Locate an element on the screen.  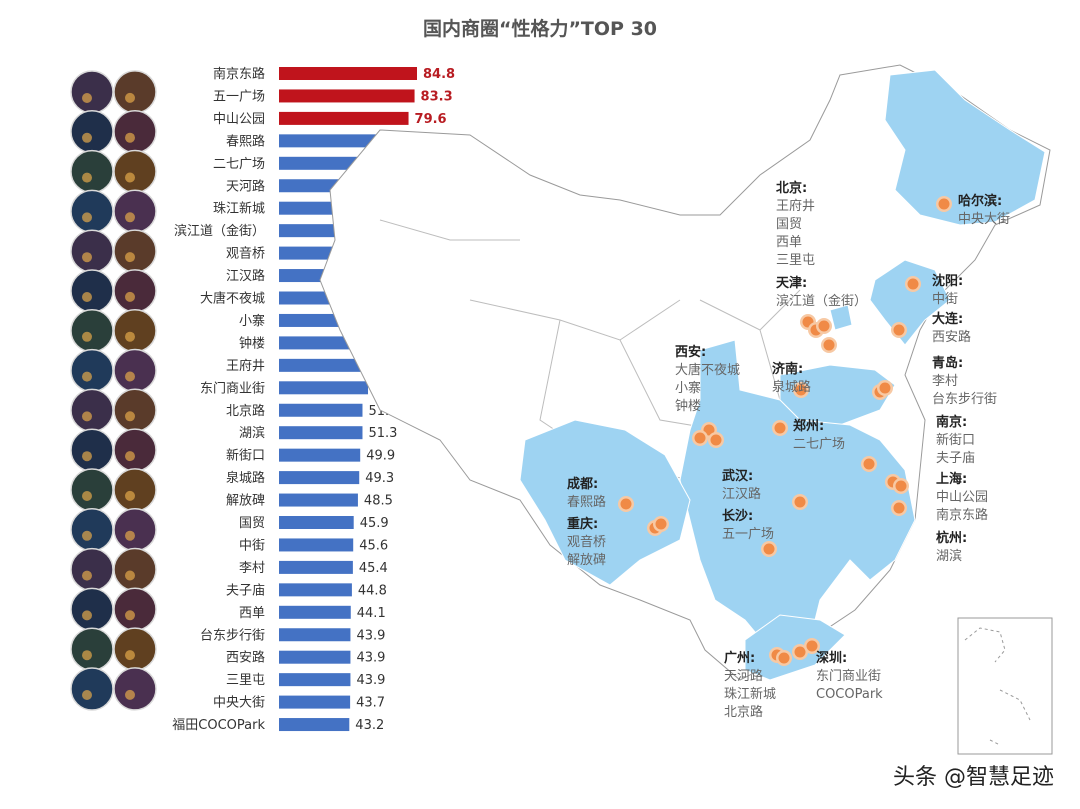
map-district-name: 夫子庙 is located at coordinates (955, 458).